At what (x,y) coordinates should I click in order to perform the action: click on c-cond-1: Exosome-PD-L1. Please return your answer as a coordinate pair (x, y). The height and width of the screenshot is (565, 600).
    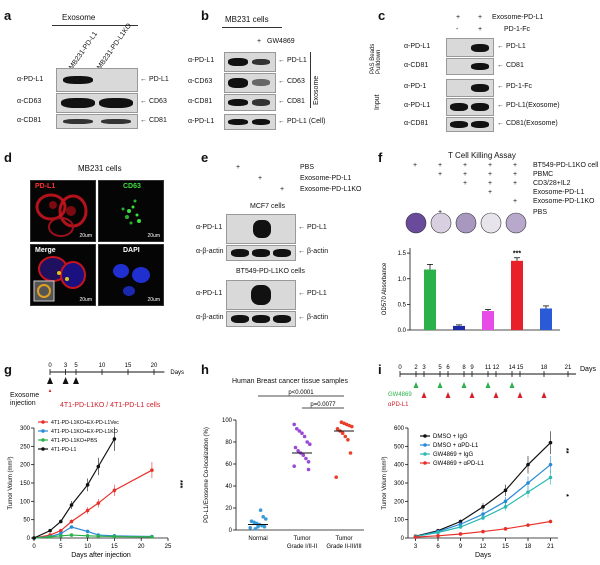
    Looking at the image, I should click on (518, 17).